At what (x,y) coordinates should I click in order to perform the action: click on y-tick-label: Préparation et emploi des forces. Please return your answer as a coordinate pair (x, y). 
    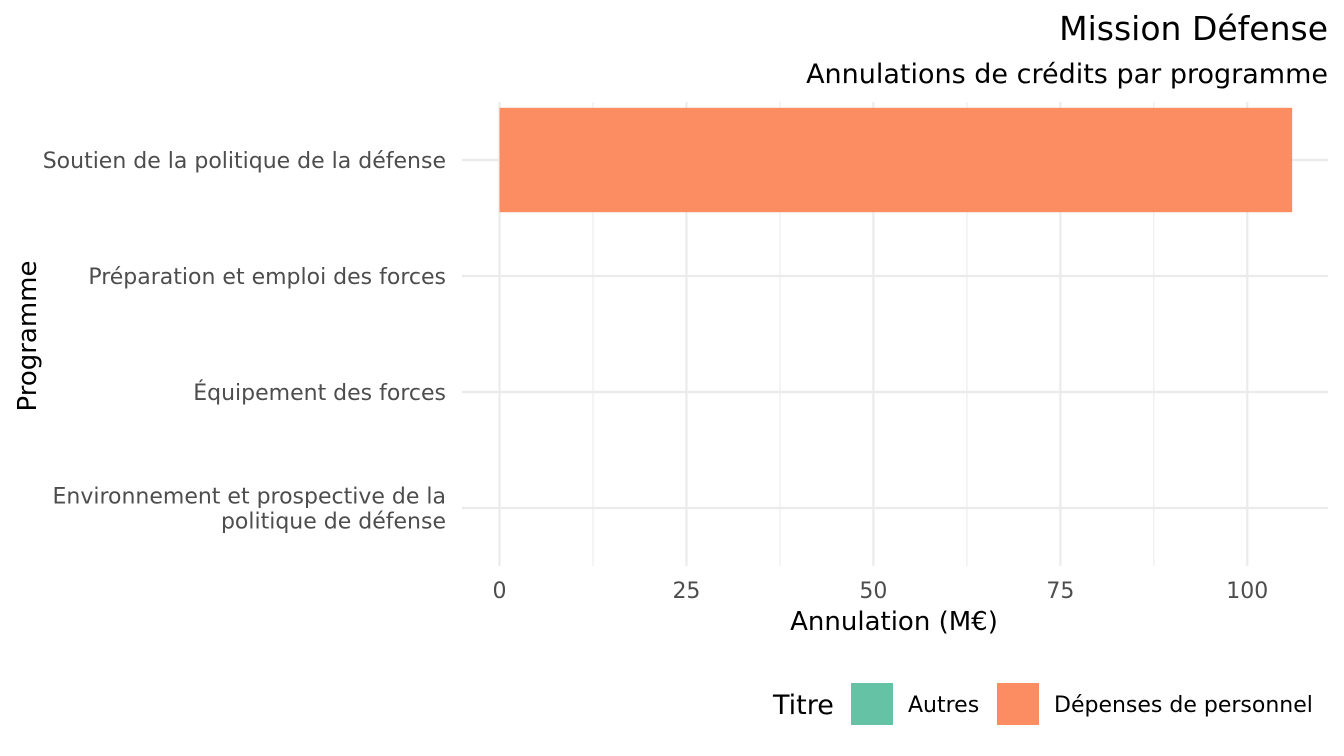
    Looking at the image, I should click on (267, 277).